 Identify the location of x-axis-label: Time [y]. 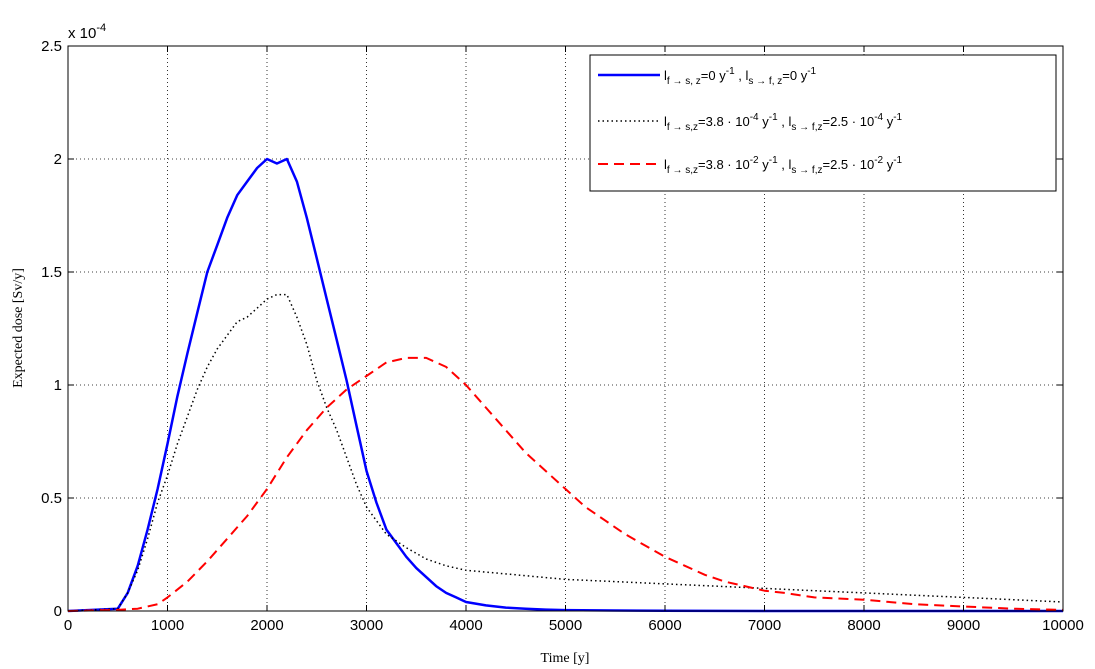
(565, 658).